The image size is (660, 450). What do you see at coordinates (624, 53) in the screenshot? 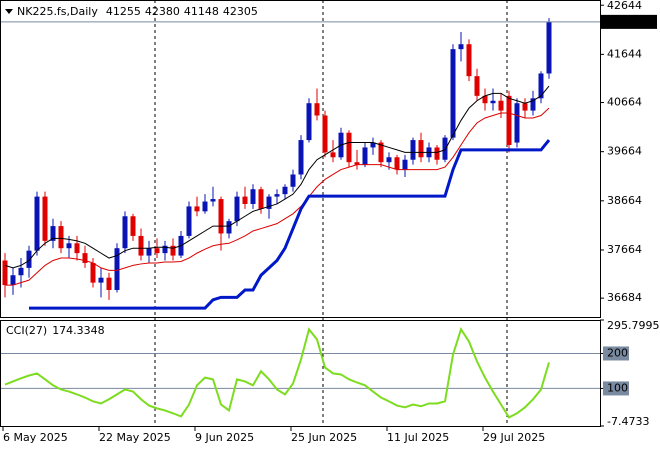
I see `y-tick-label: 41644` at bounding box center [624, 53].